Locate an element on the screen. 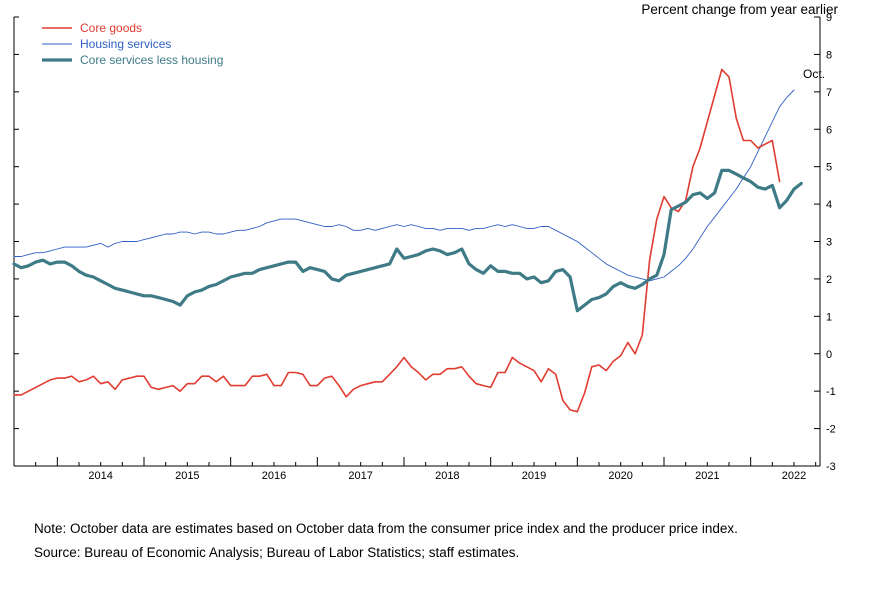 This screenshot has width=874, height=598. legend-label-core-services-less-housing: Core services less housing is located at coordinates (151, 60).